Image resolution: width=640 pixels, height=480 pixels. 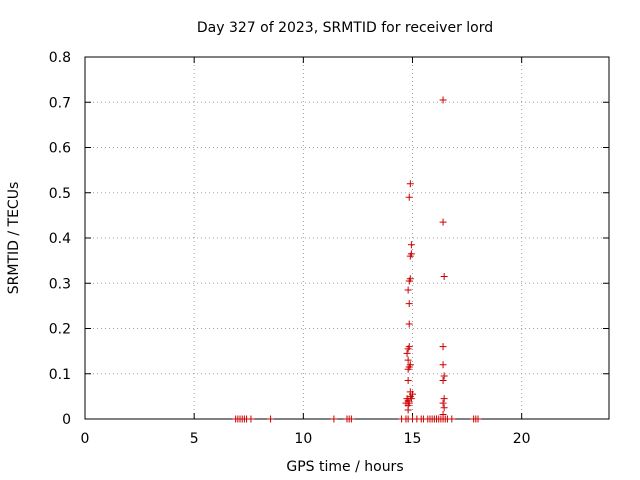 What do you see at coordinates (60, 58) in the screenshot?
I see `y-tick-label: 0.8` at bounding box center [60, 58].